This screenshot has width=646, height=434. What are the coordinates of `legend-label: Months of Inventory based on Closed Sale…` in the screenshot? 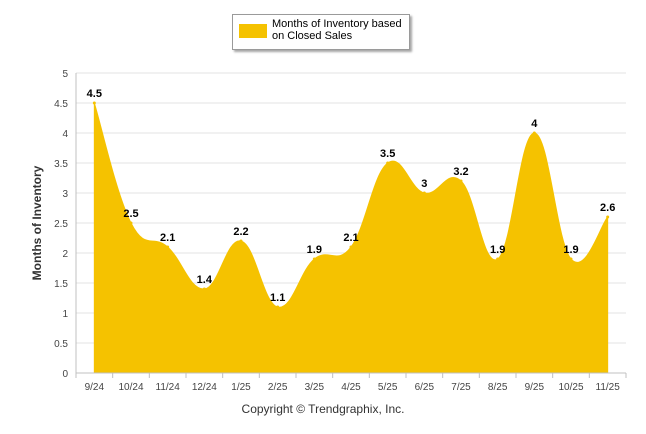 It's located at (339, 30).